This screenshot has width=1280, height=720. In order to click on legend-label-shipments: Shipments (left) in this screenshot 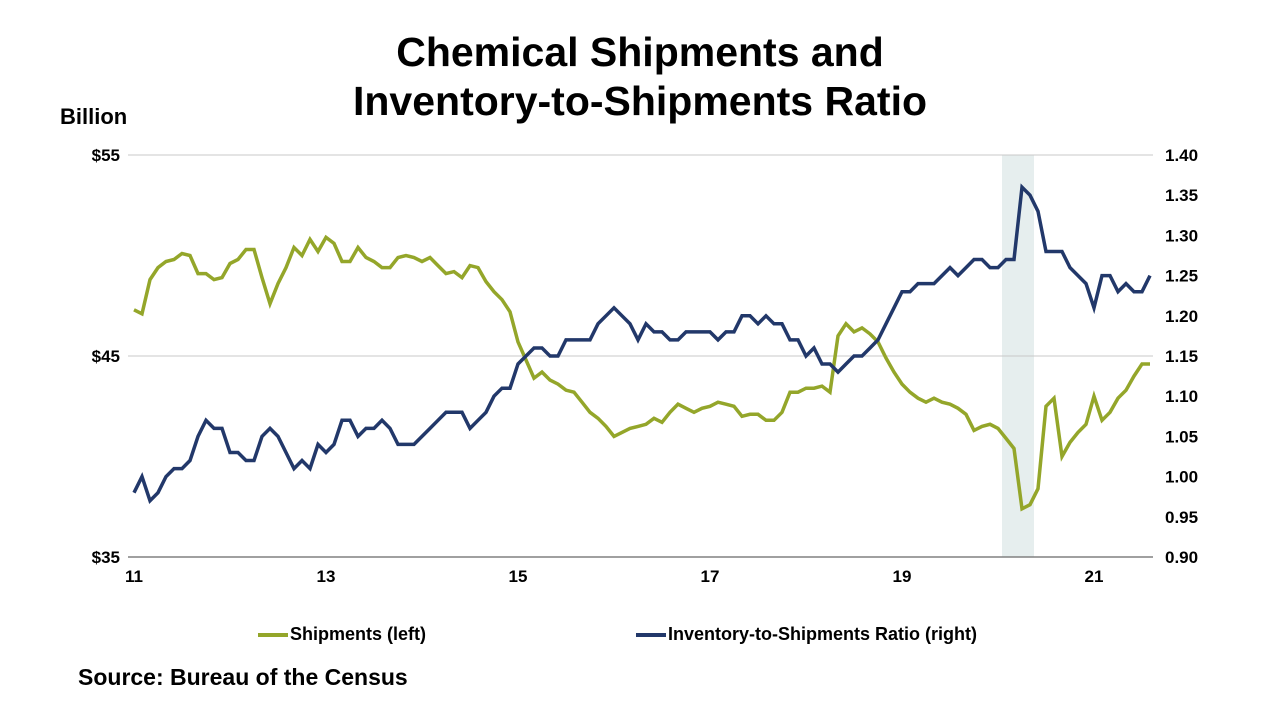, I will do `click(358, 634)`.